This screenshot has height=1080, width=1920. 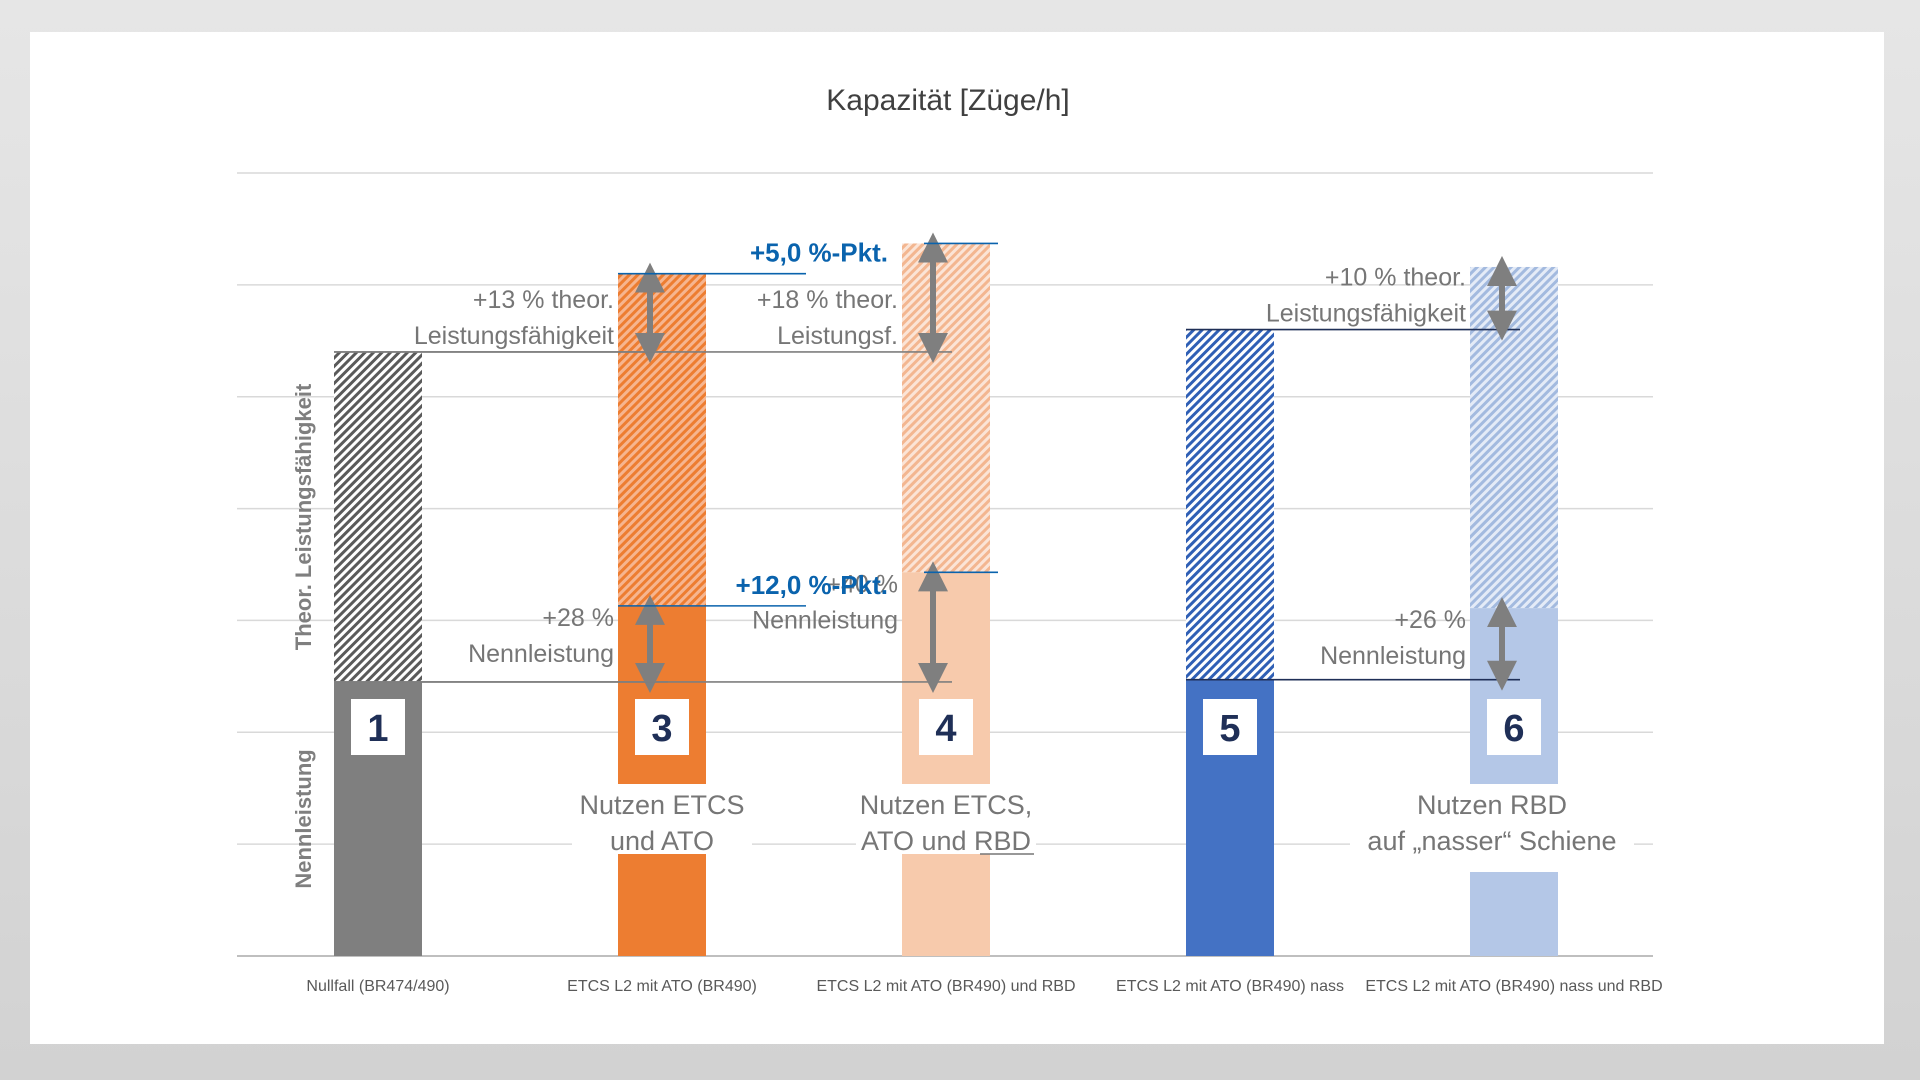 What do you see at coordinates (1513, 986) in the screenshot?
I see `x-tick-label: ETCS L2 mit ATO (BR490) nass und RBD` at bounding box center [1513, 986].